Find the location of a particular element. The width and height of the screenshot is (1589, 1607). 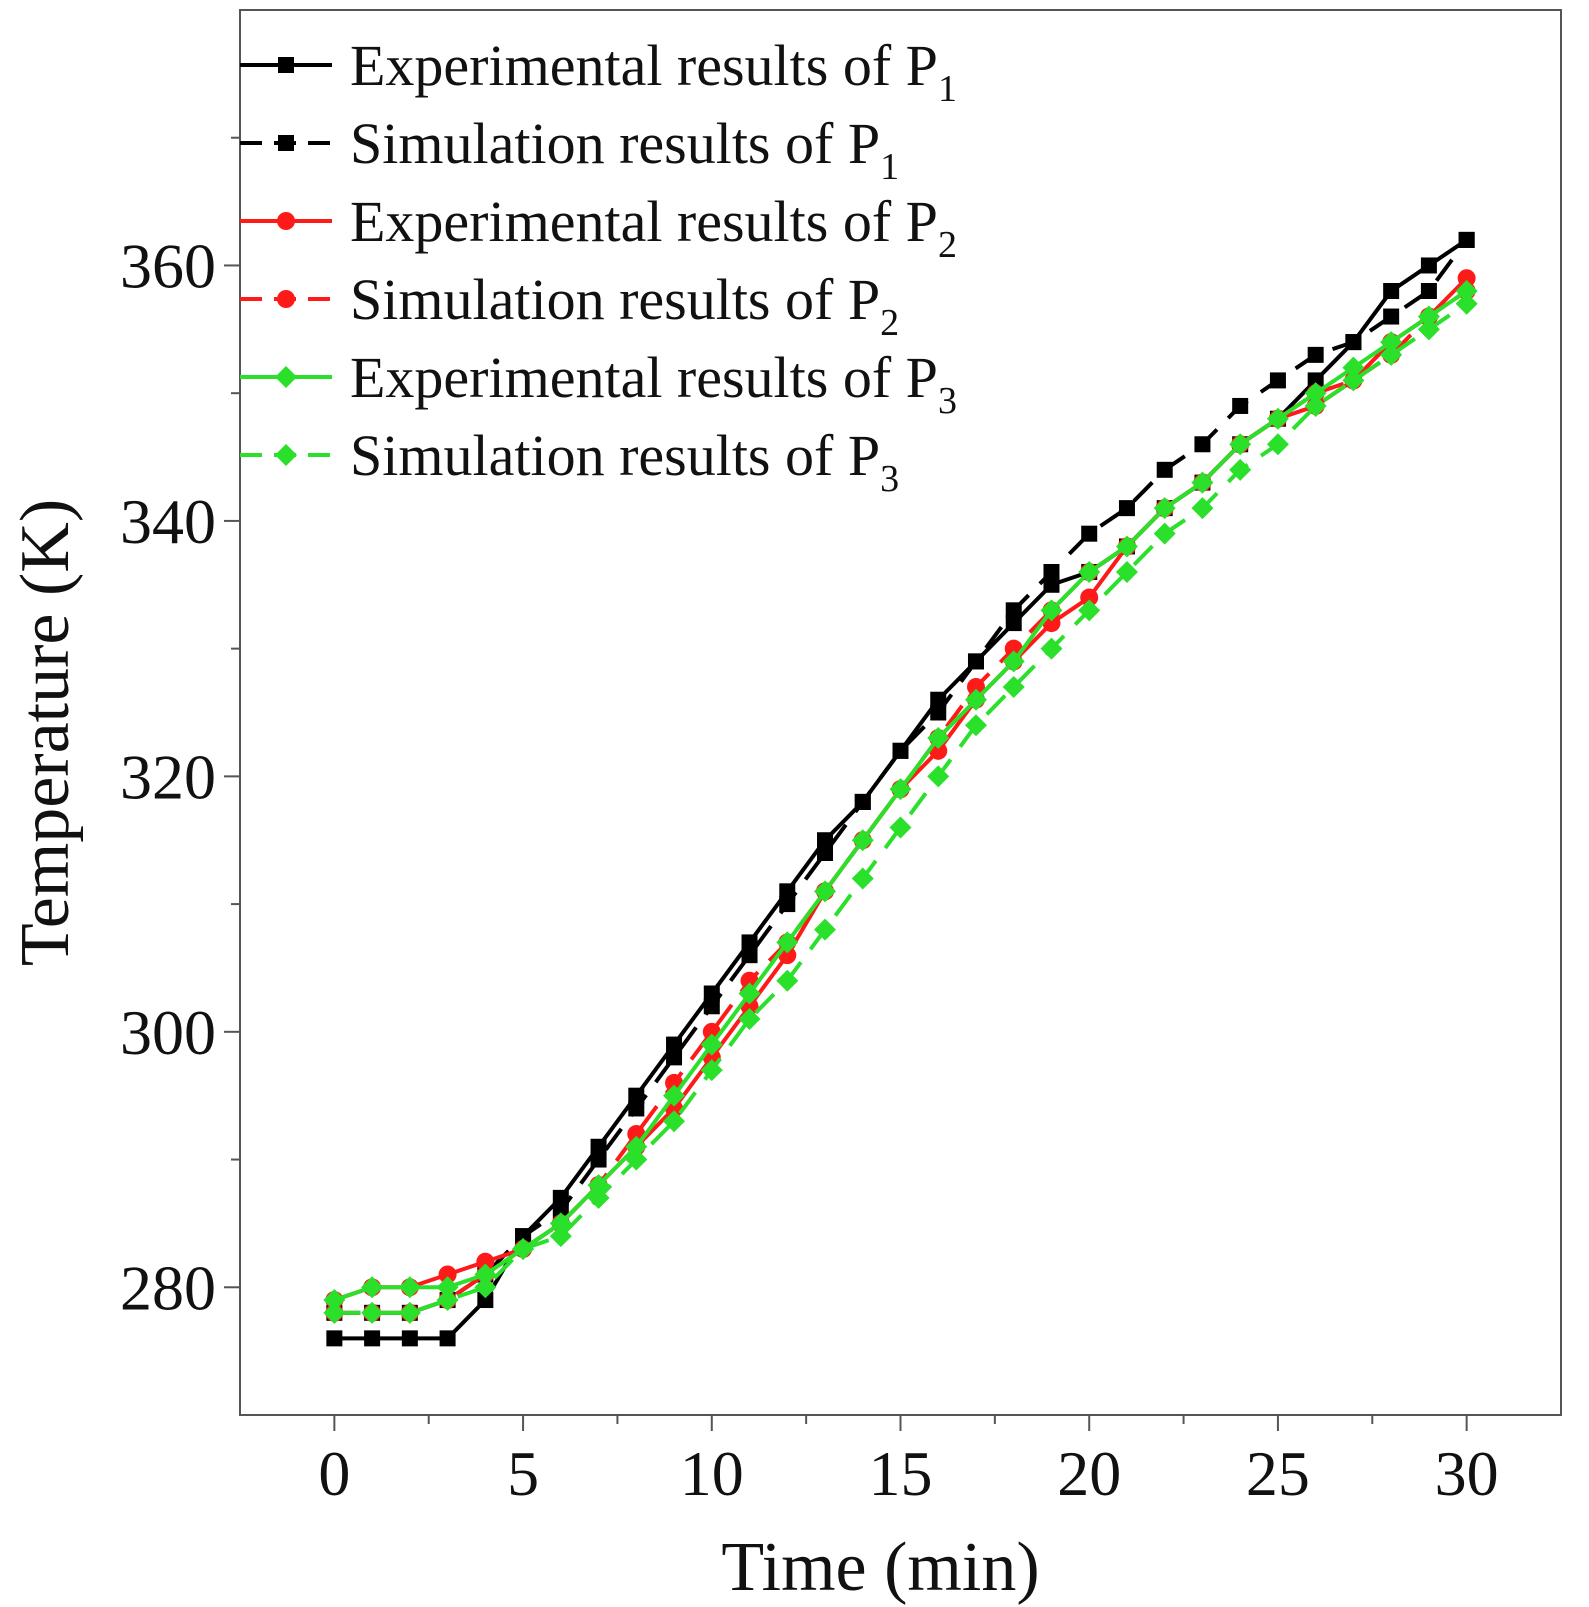

x-tick-label: 30 is located at coordinates (1467, 1473).